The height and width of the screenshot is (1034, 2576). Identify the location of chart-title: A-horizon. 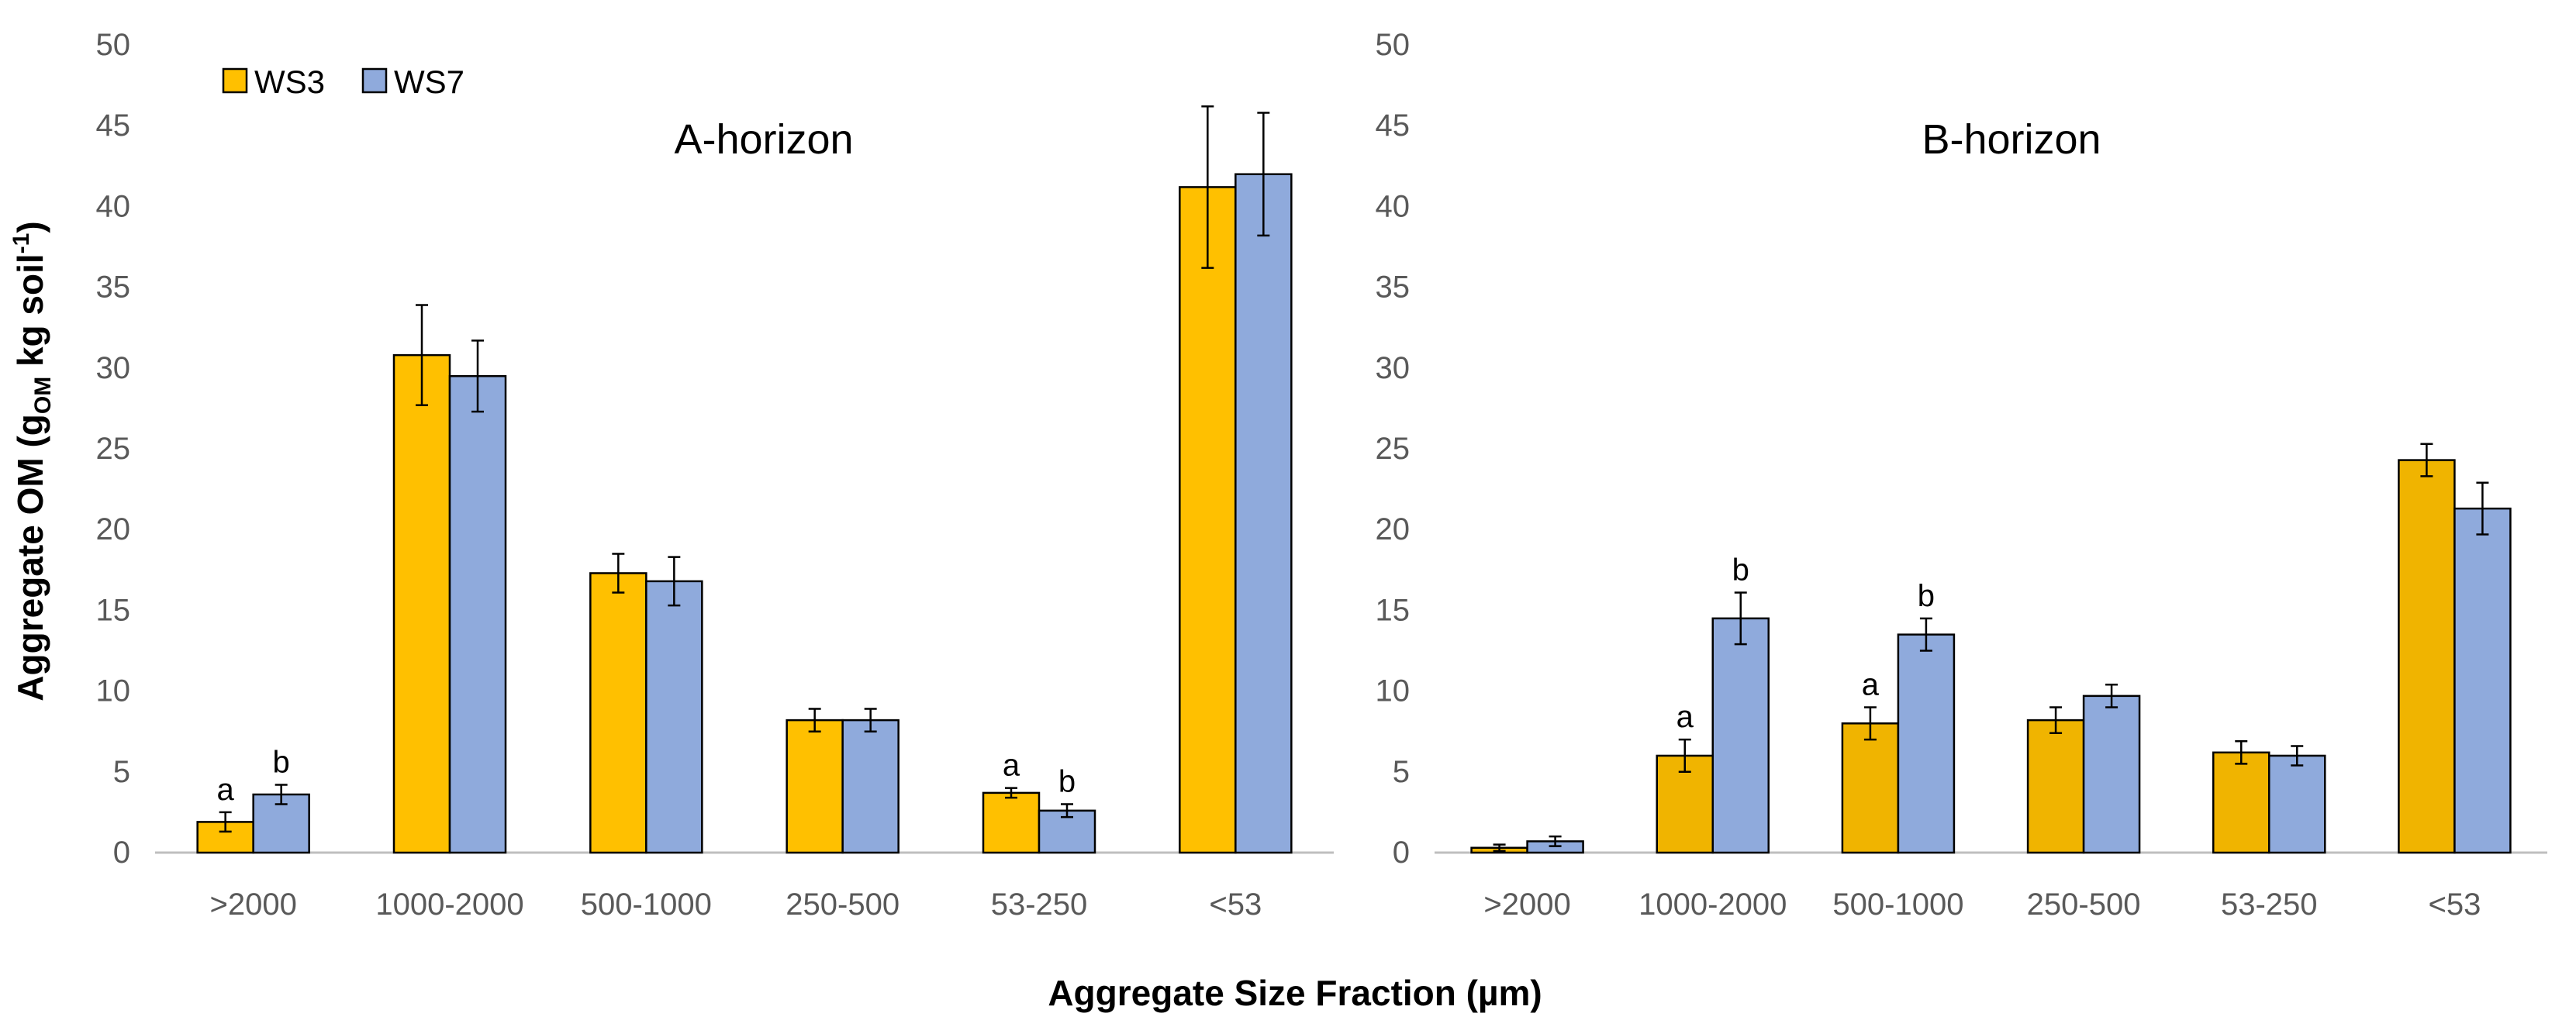
(764, 139).